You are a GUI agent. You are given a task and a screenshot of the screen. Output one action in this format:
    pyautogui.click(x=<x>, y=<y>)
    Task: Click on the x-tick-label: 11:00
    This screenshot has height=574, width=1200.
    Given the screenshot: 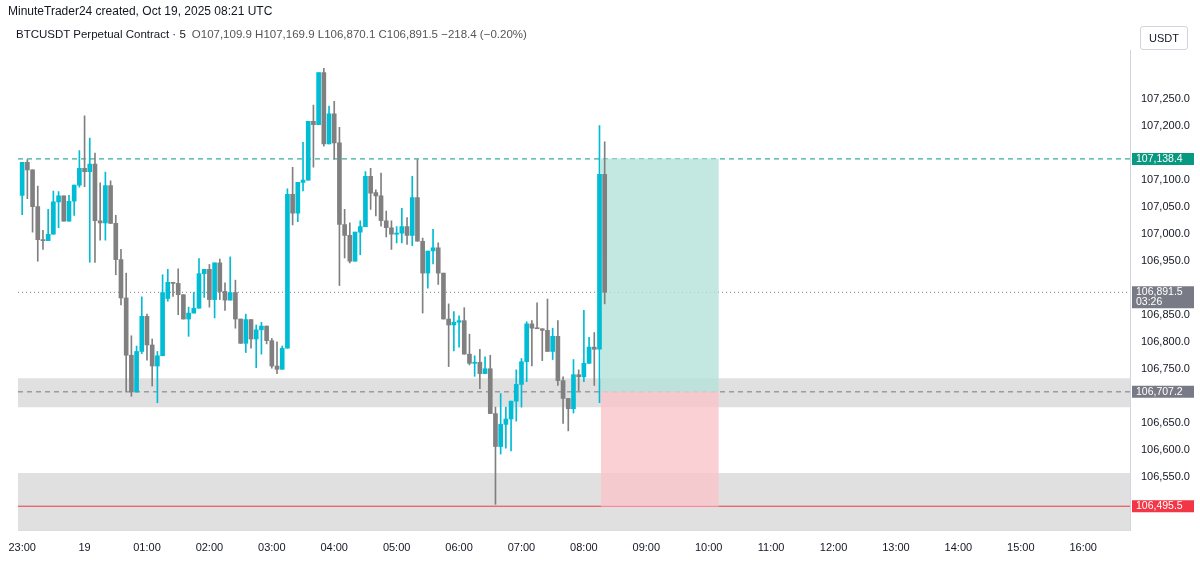 What is the action you would take?
    pyautogui.click(x=771, y=547)
    